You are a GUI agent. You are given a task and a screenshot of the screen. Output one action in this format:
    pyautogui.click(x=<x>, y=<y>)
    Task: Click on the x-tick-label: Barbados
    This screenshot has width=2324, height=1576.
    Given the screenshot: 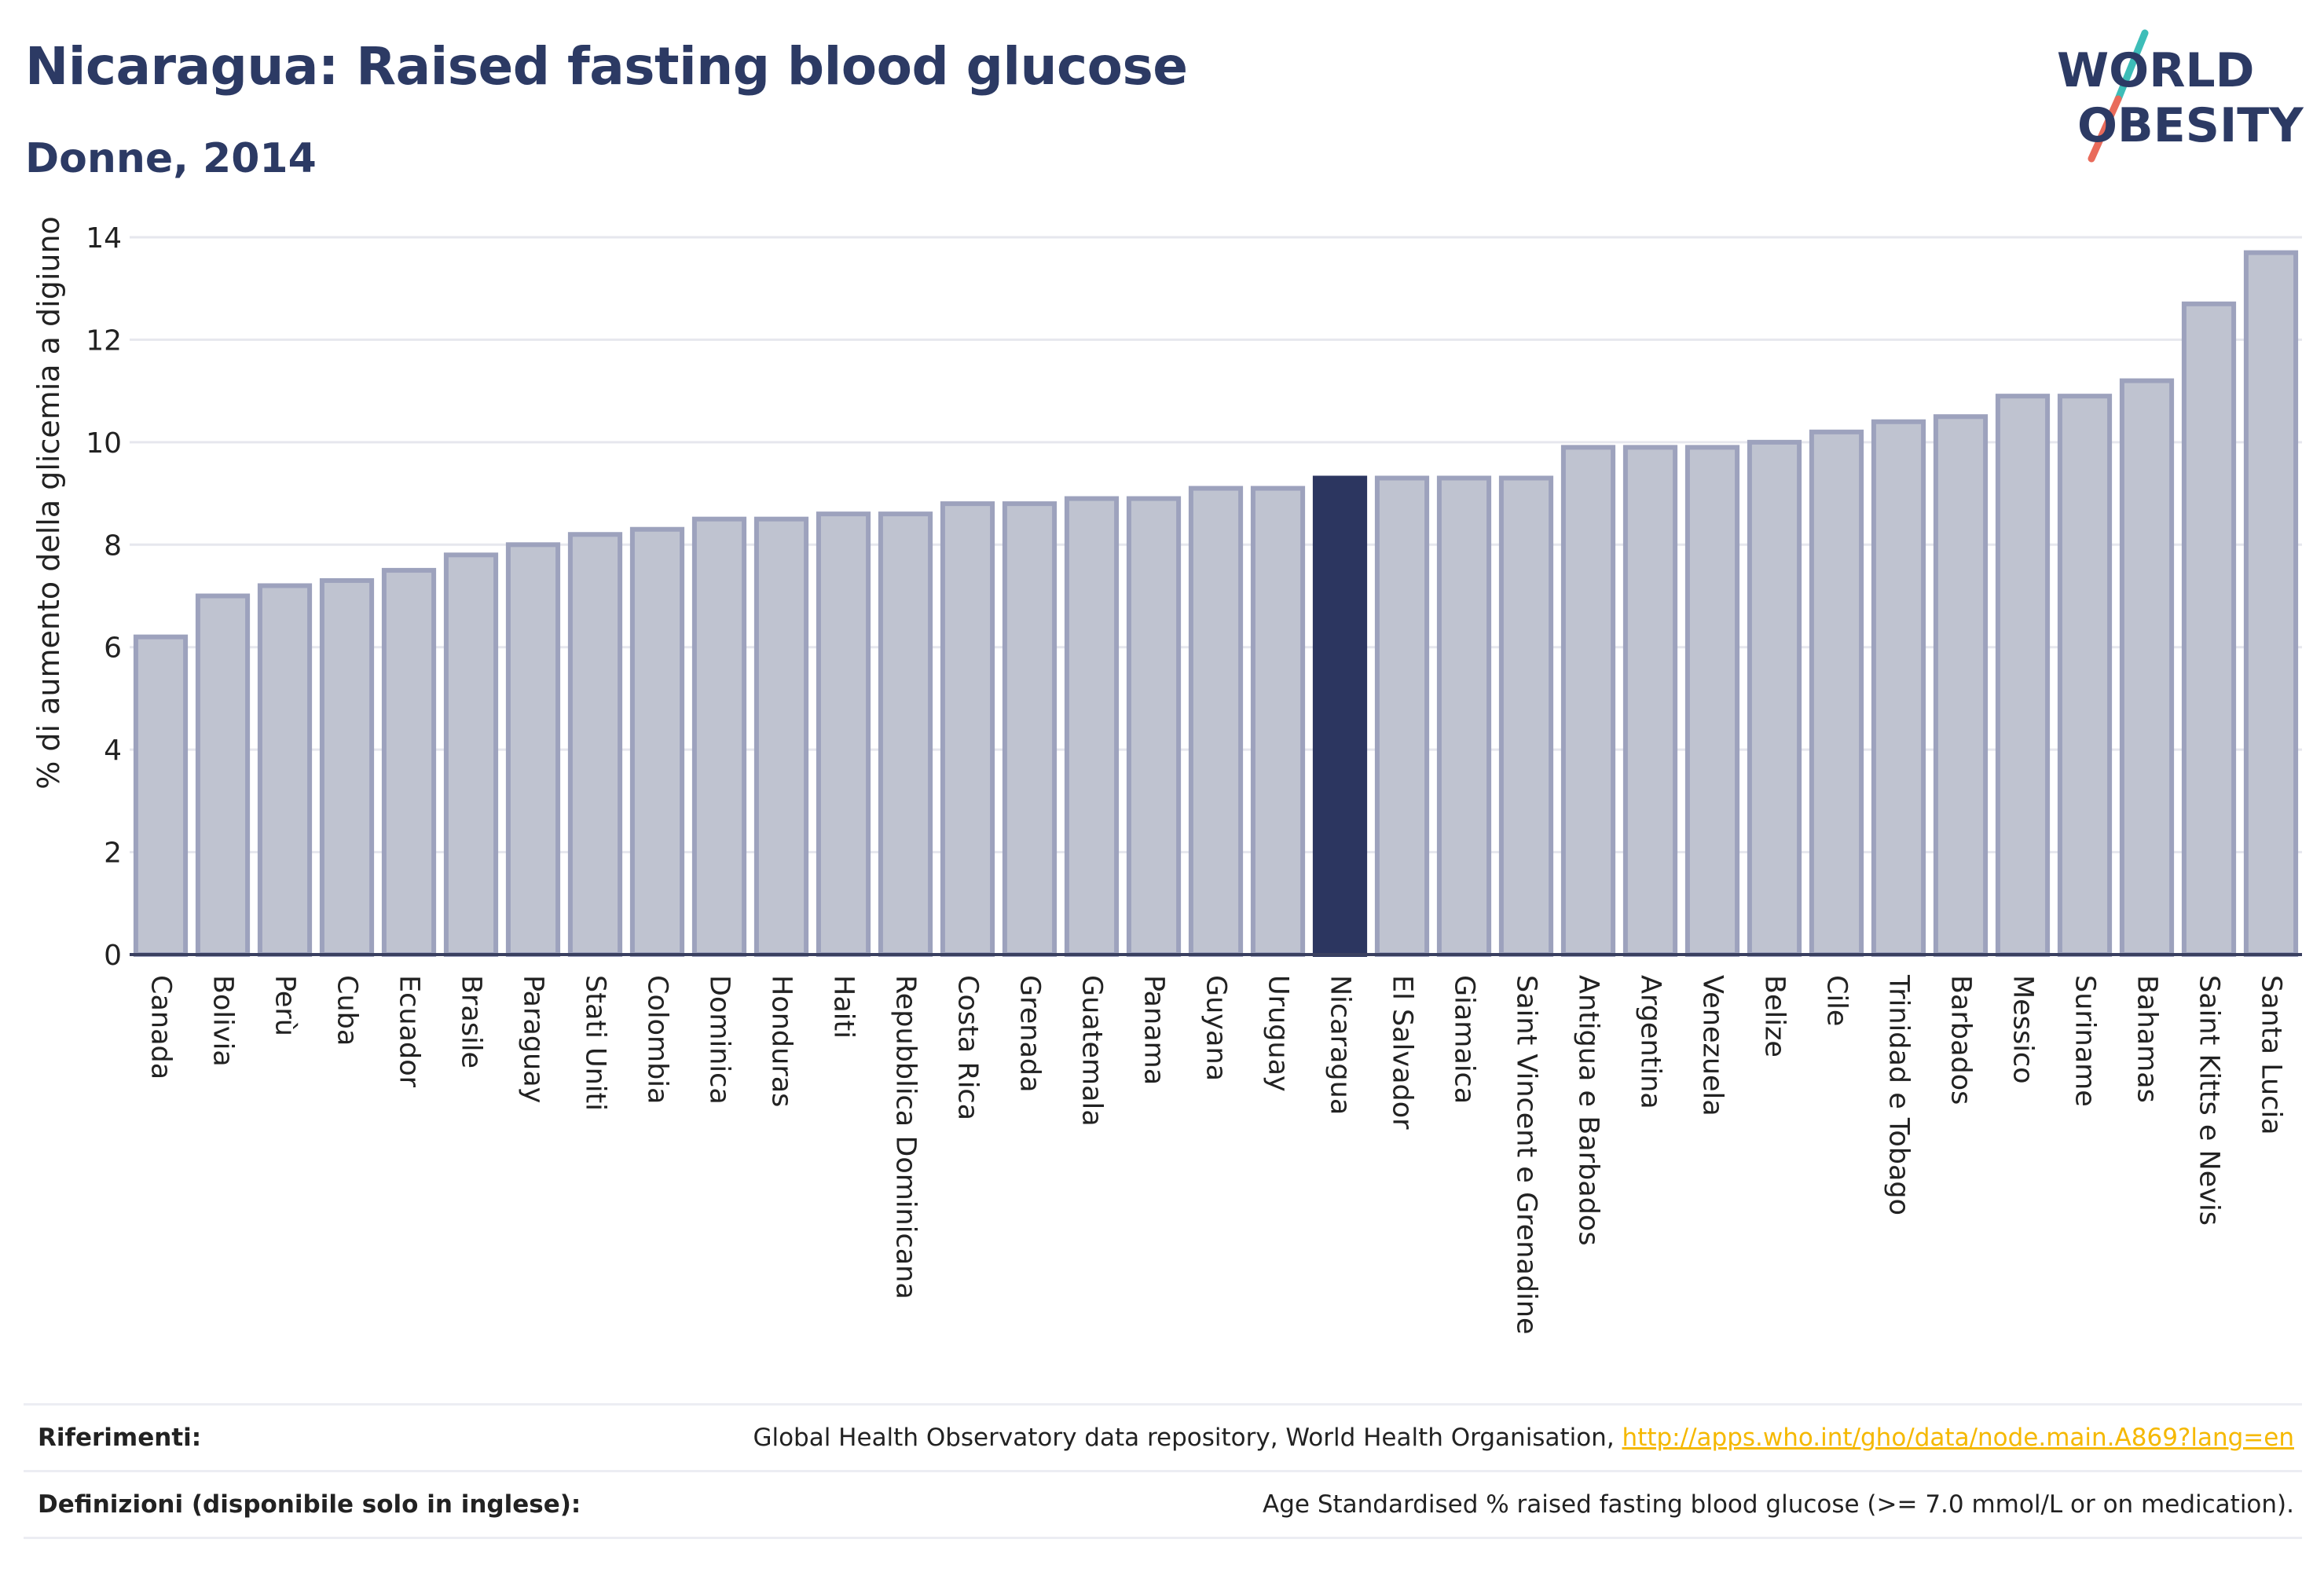 What is the action you would take?
    pyautogui.click(x=1961, y=1040)
    